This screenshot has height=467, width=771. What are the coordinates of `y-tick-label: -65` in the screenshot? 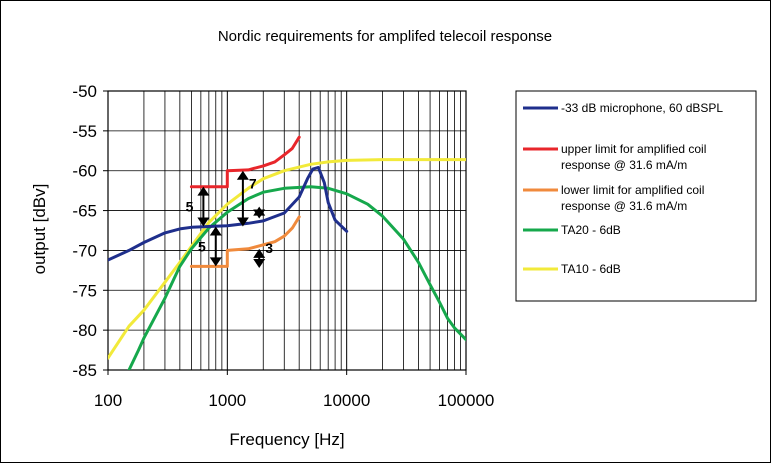 It's located at (84, 211).